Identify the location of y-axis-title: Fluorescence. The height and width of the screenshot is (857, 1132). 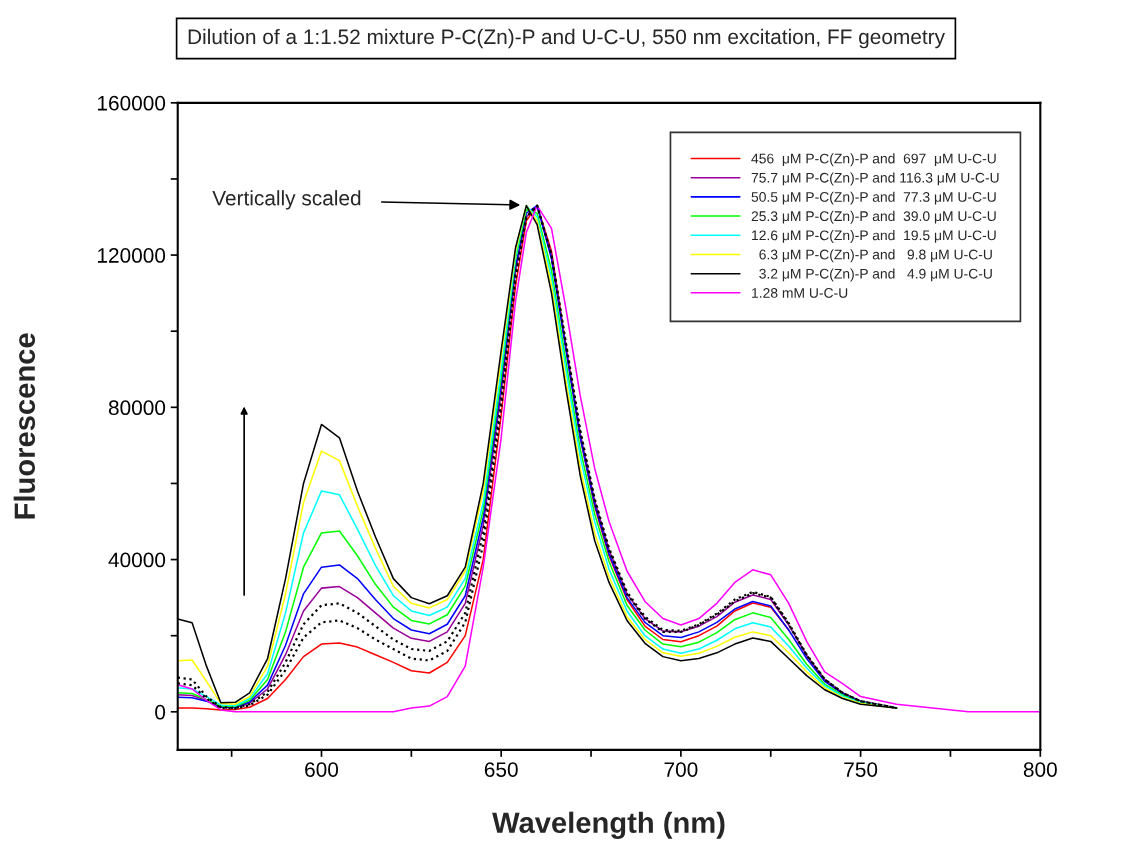
(24, 426).